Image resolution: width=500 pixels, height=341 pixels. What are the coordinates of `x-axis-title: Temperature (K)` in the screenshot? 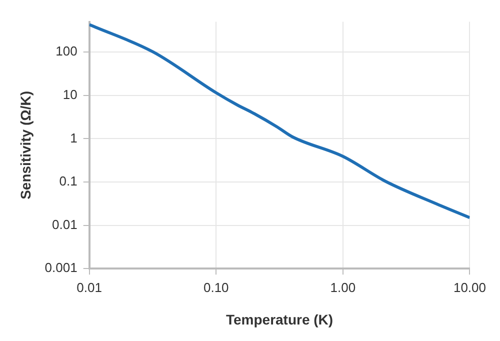 It's located at (280, 319).